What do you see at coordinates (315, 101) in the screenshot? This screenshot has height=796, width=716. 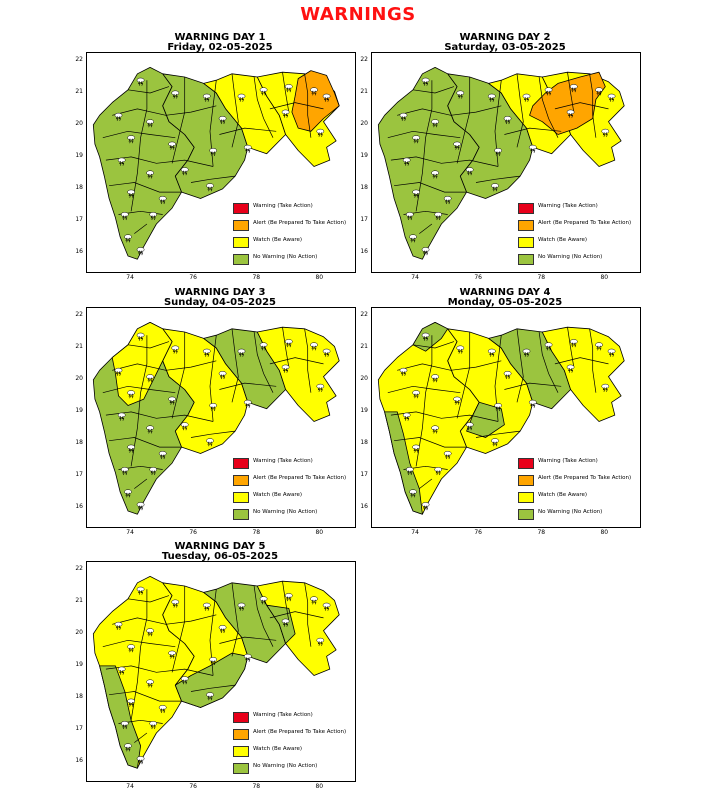 I see `zone-alert` at bounding box center [315, 101].